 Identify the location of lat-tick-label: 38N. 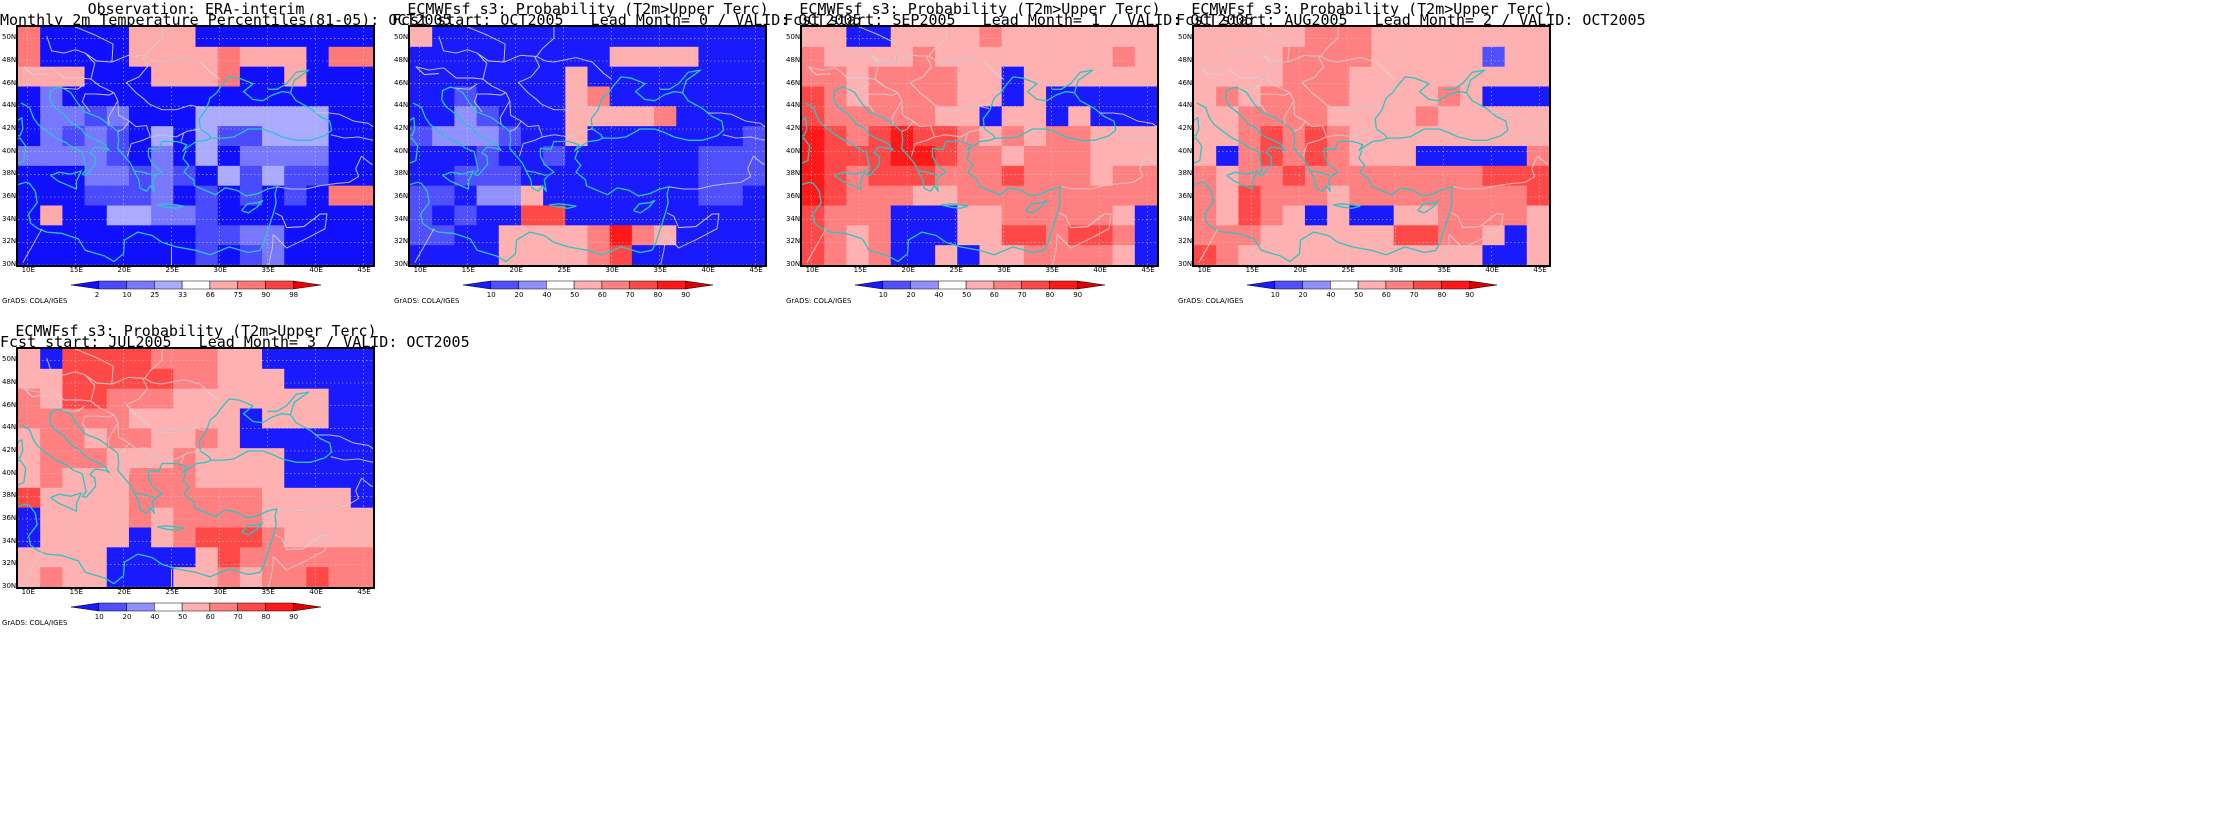
(401, 173).